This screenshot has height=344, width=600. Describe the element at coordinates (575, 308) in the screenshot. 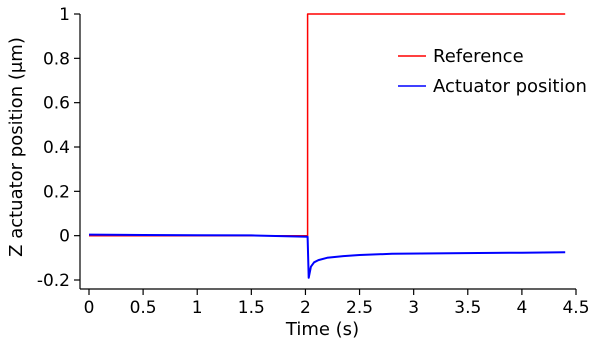

I see `x-tick-label: 4.5` at that location.